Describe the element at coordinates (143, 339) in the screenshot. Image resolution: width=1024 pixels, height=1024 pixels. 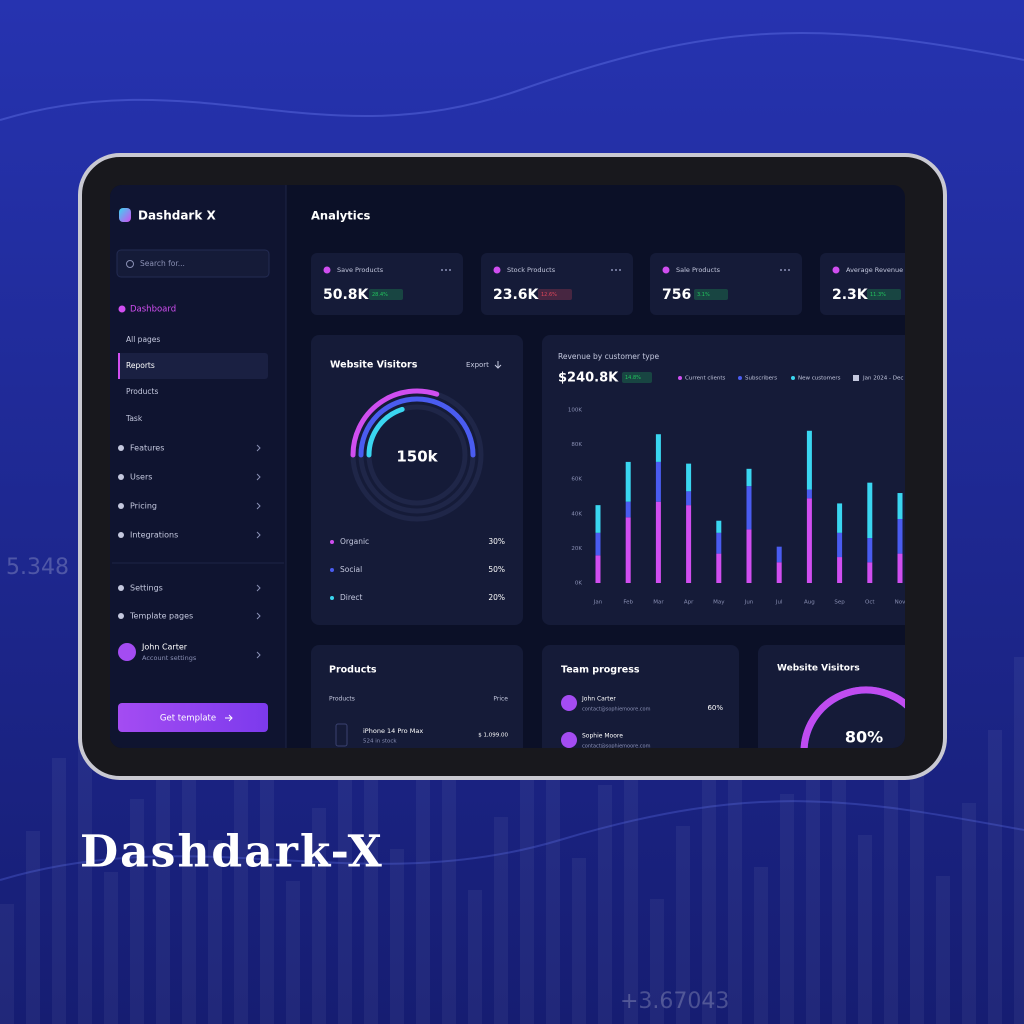
I see `nav-subitem: All pages` at that location.